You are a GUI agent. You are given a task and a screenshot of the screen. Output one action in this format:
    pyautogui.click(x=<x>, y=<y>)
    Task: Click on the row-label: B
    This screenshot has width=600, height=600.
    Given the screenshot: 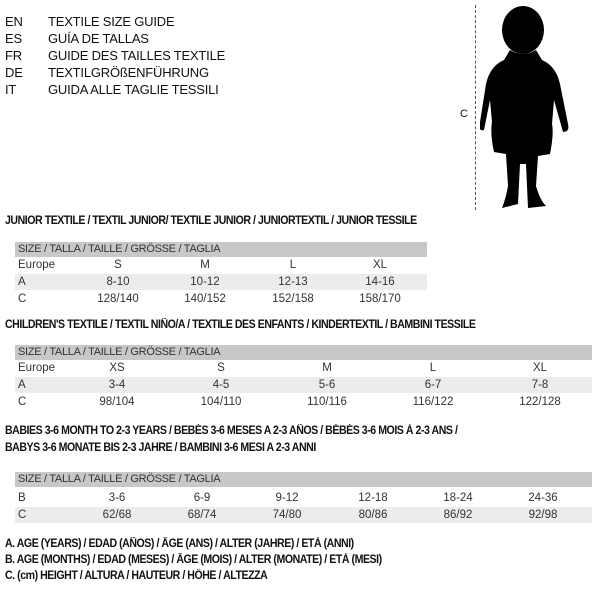 What is the action you would take?
    pyautogui.click(x=22, y=498)
    